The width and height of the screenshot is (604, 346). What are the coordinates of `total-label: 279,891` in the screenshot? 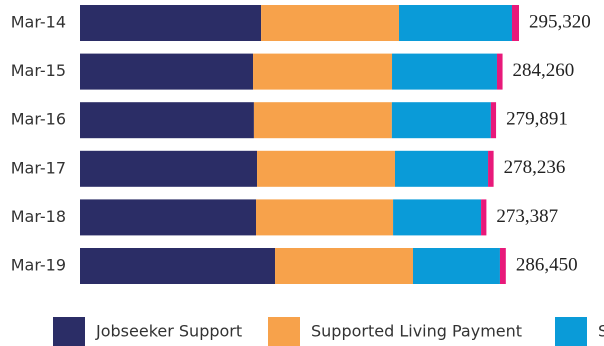 It's located at (537, 119).